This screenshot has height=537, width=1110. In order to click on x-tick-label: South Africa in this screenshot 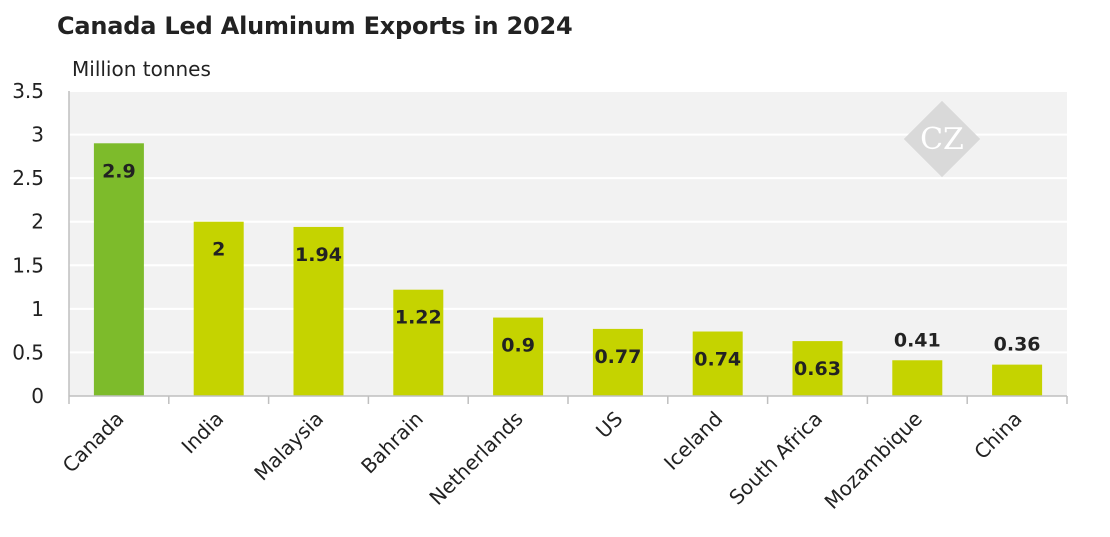, I will do `click(775, 458)`.